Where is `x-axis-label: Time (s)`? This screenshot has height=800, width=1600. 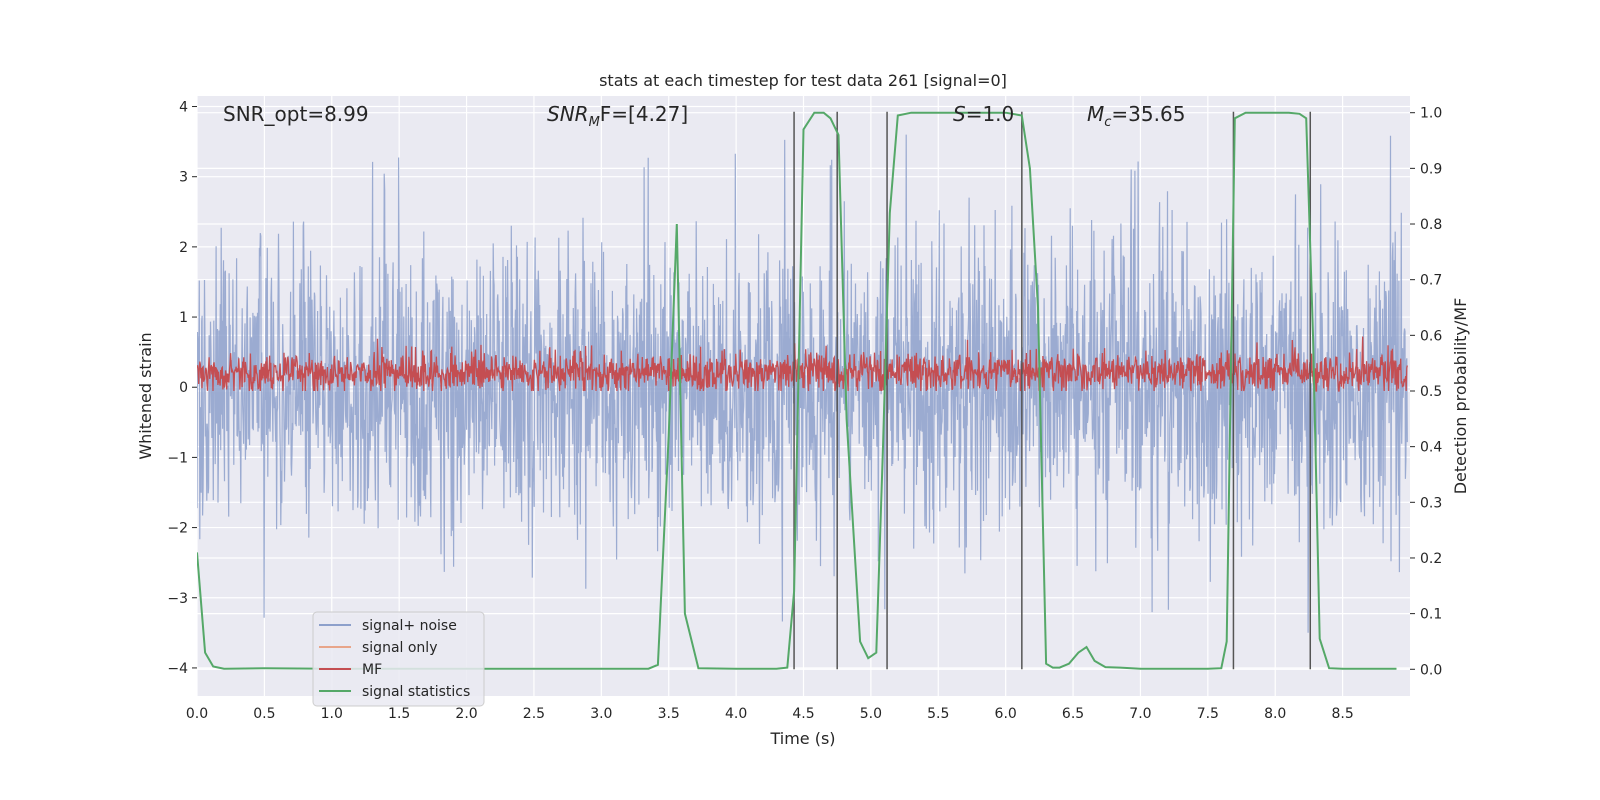 x-axis-label: Time (s) is located at coordinates (802, 738).